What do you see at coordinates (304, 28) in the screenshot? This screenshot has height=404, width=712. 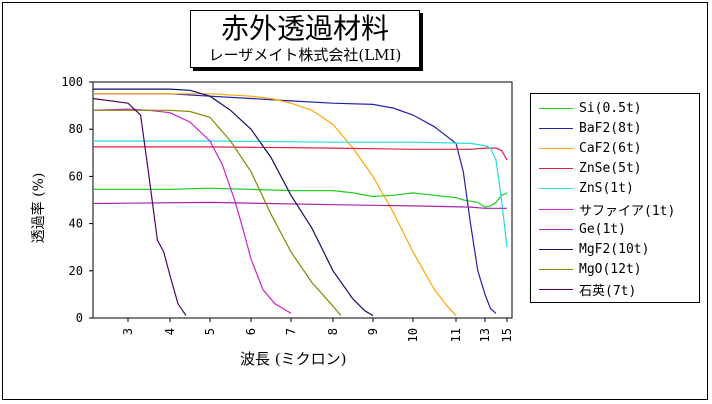 I see `chart-title: 赤外透過材料` at bounding box center [304, 28].